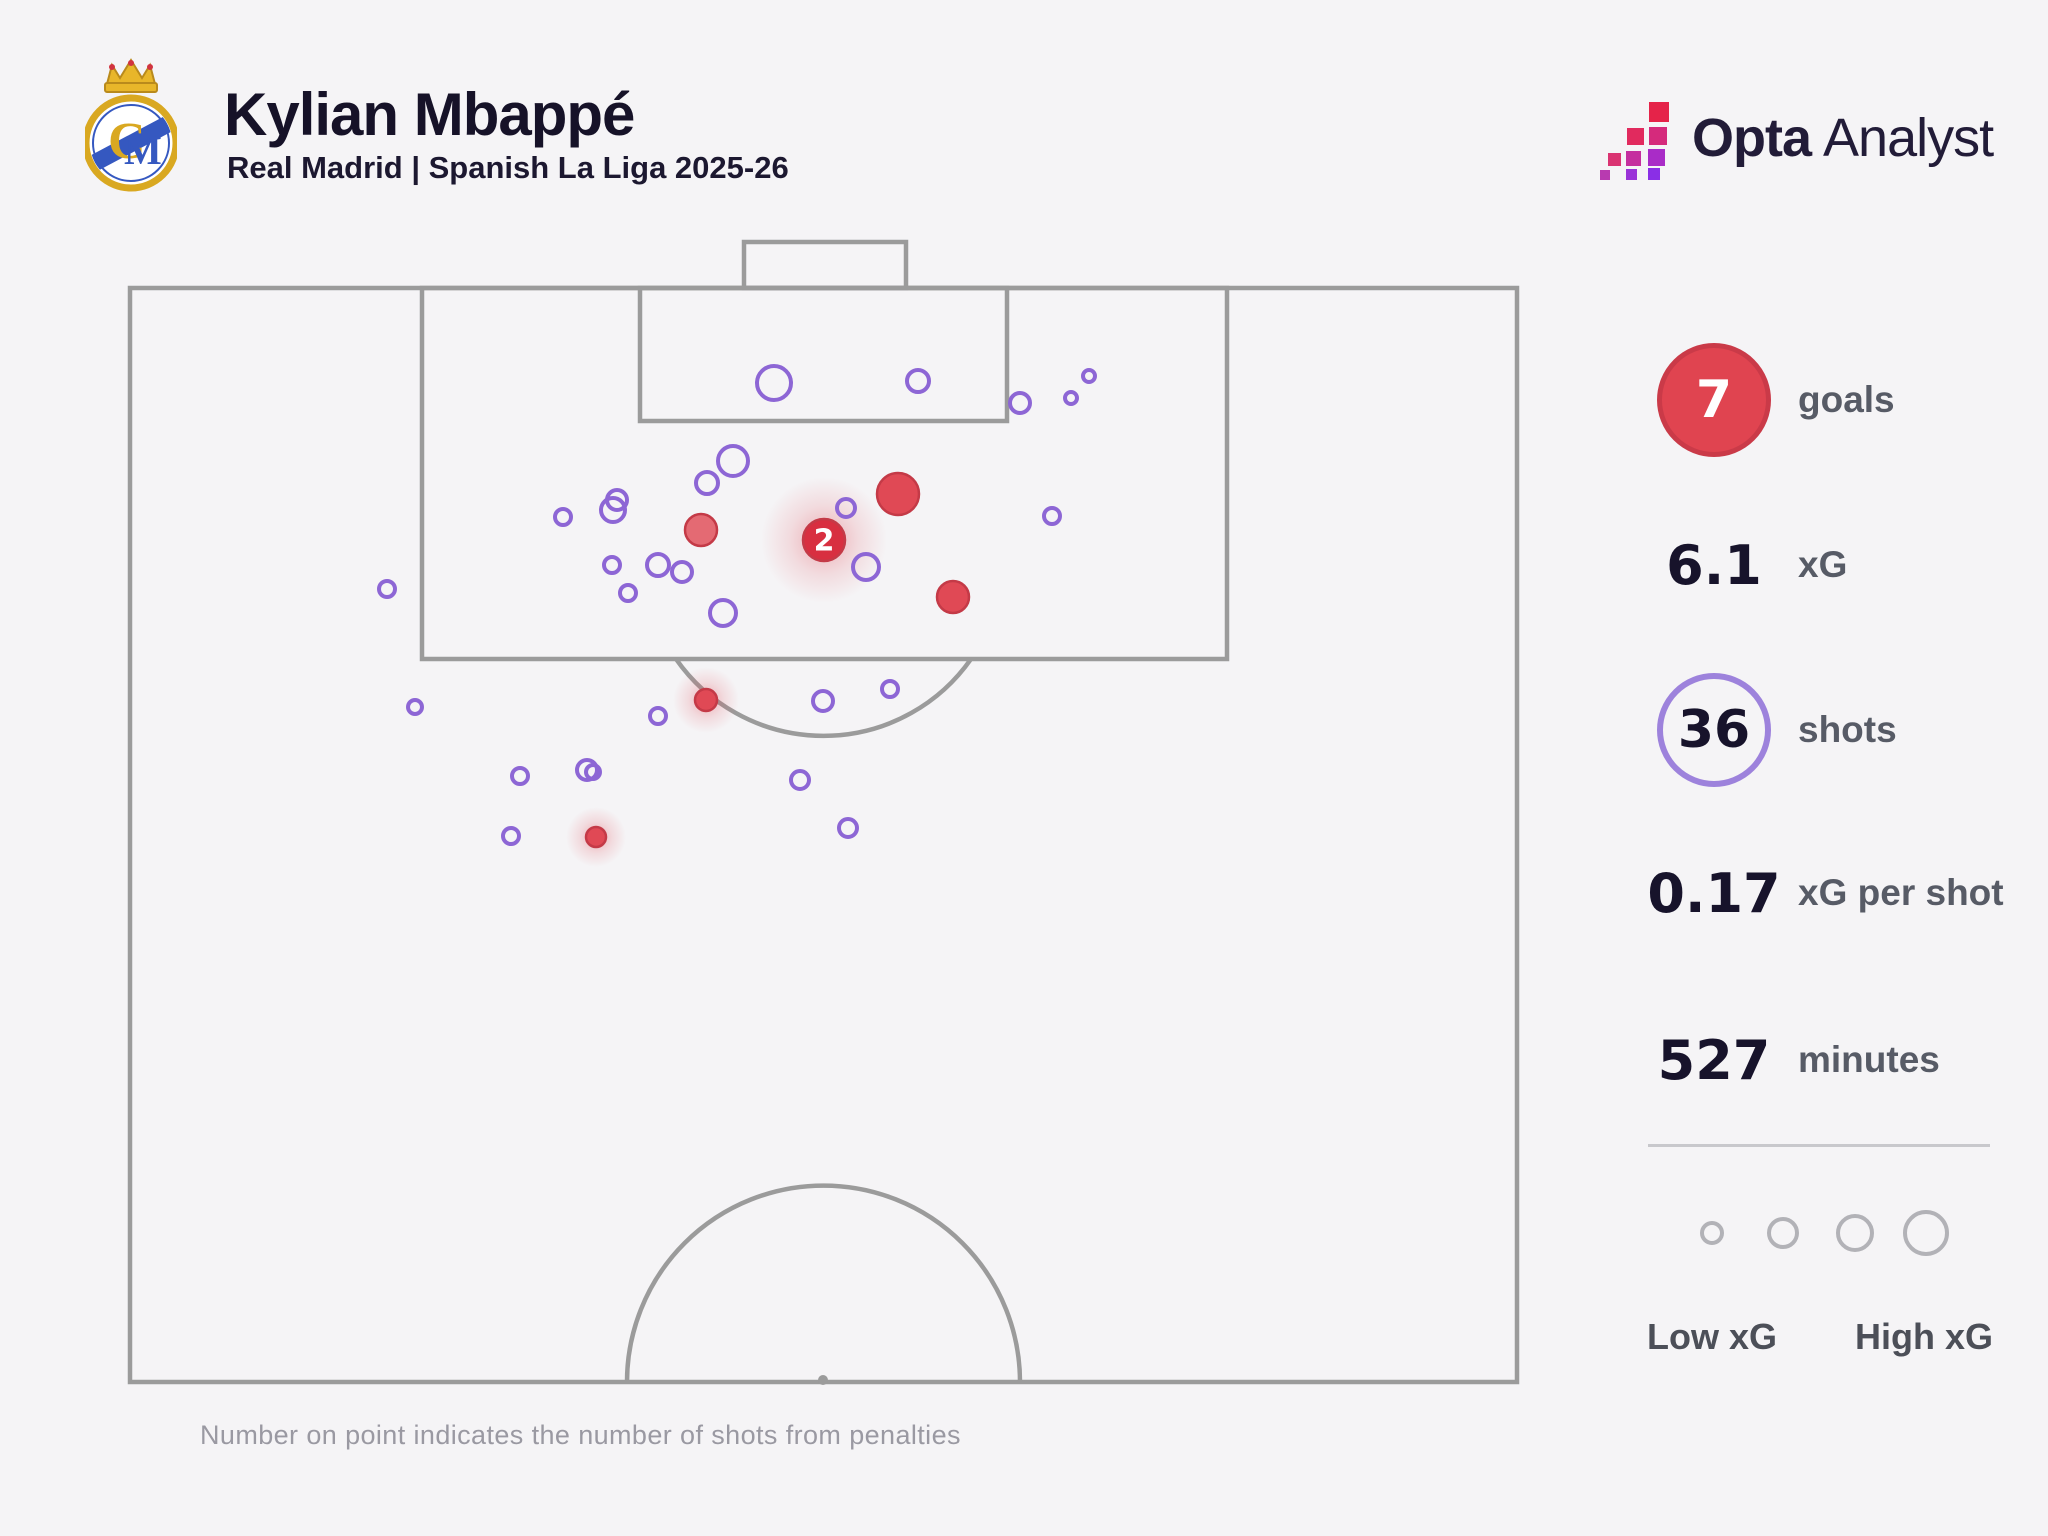 This screenshot has height=1536, width=2048. What do you see at coordinates (1869, 1059) in the screenshot?
I see `minutes-label: minutes` at bounding box center [1869, 1059].